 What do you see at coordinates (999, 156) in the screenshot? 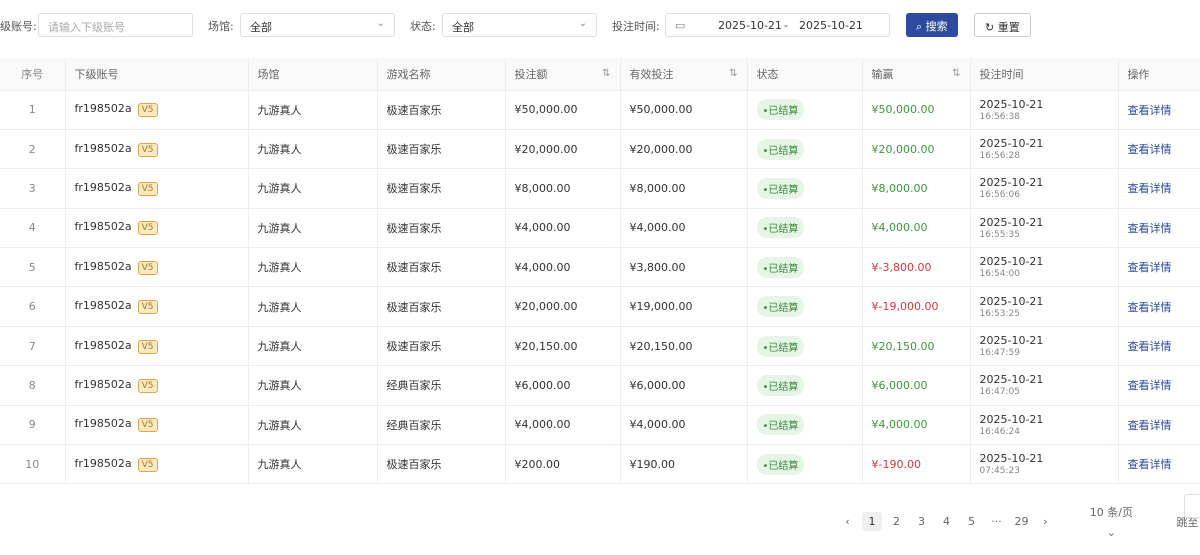
I see `bet-time: 16:56:28` at bounding box center [999, 156].